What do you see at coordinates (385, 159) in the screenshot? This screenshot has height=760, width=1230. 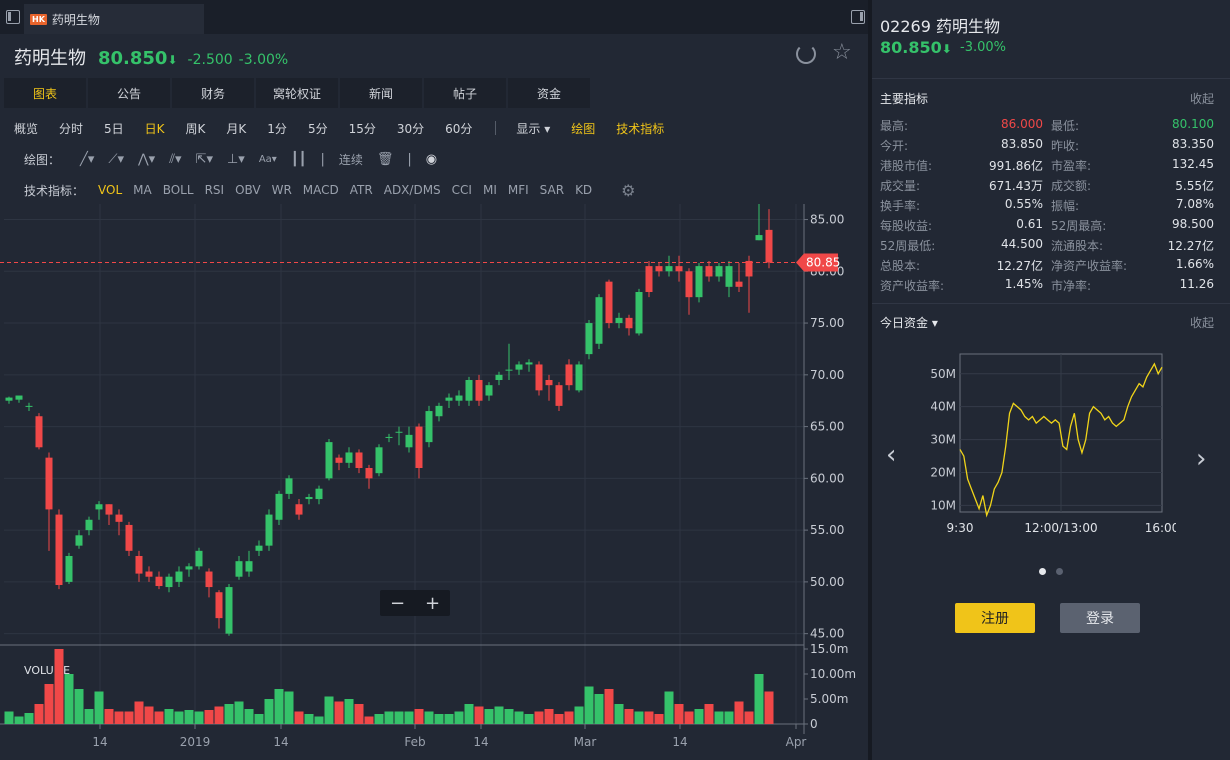 I see `trash-icon: 🗑` at bounding box center [385, 159].